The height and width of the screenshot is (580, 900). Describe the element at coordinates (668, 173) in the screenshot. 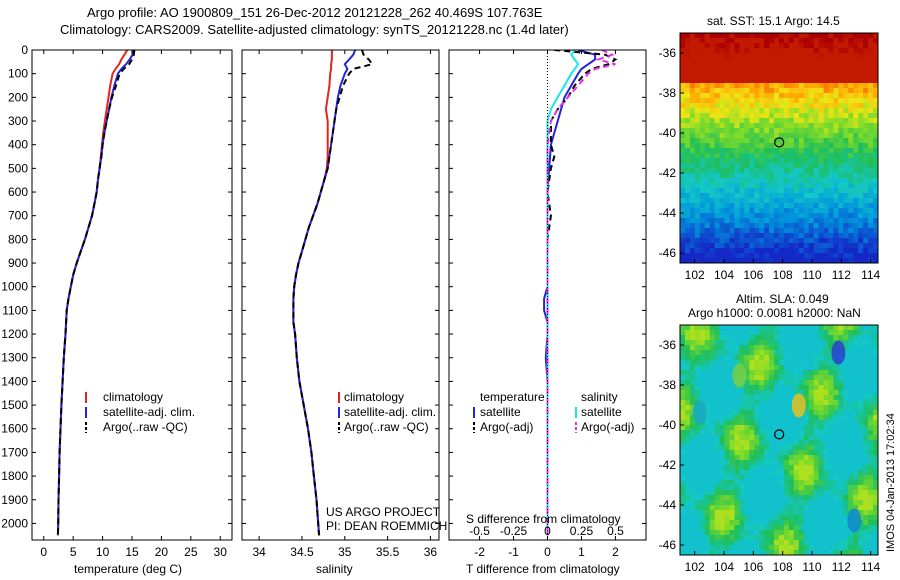

I see `sst-map-lat-label: -42` at that location.